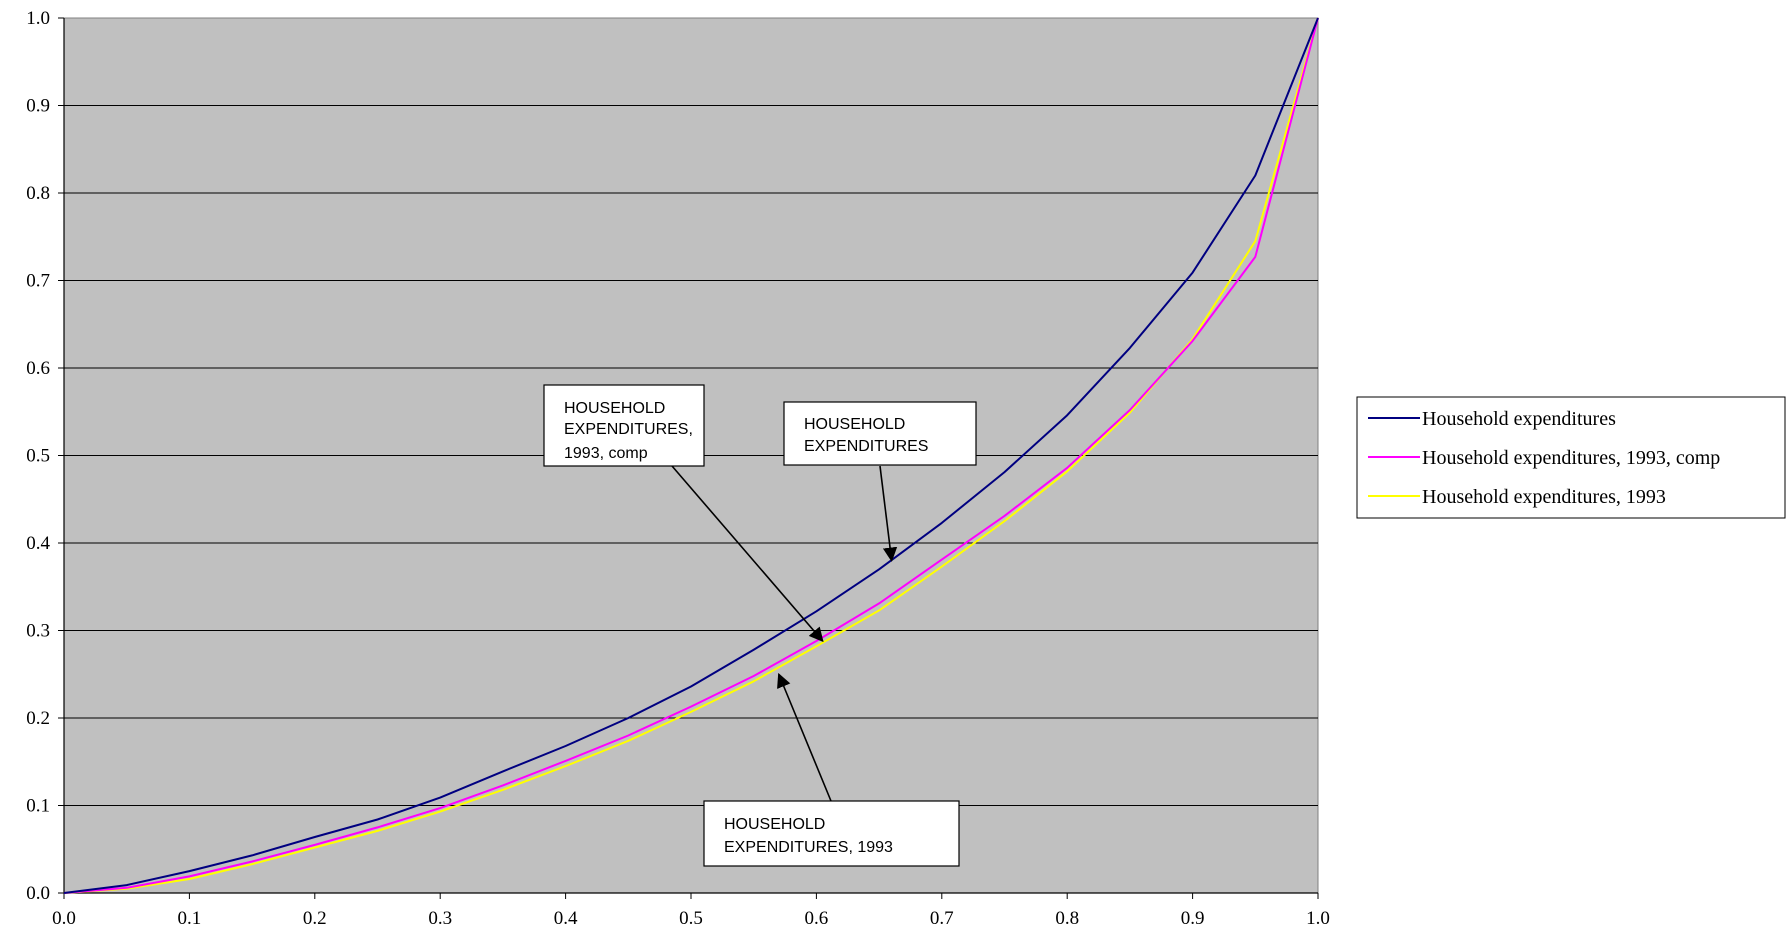 This screenshot has height=945, width=1791. I want to click on y-tick-label: 0.2, so click(38, 718).